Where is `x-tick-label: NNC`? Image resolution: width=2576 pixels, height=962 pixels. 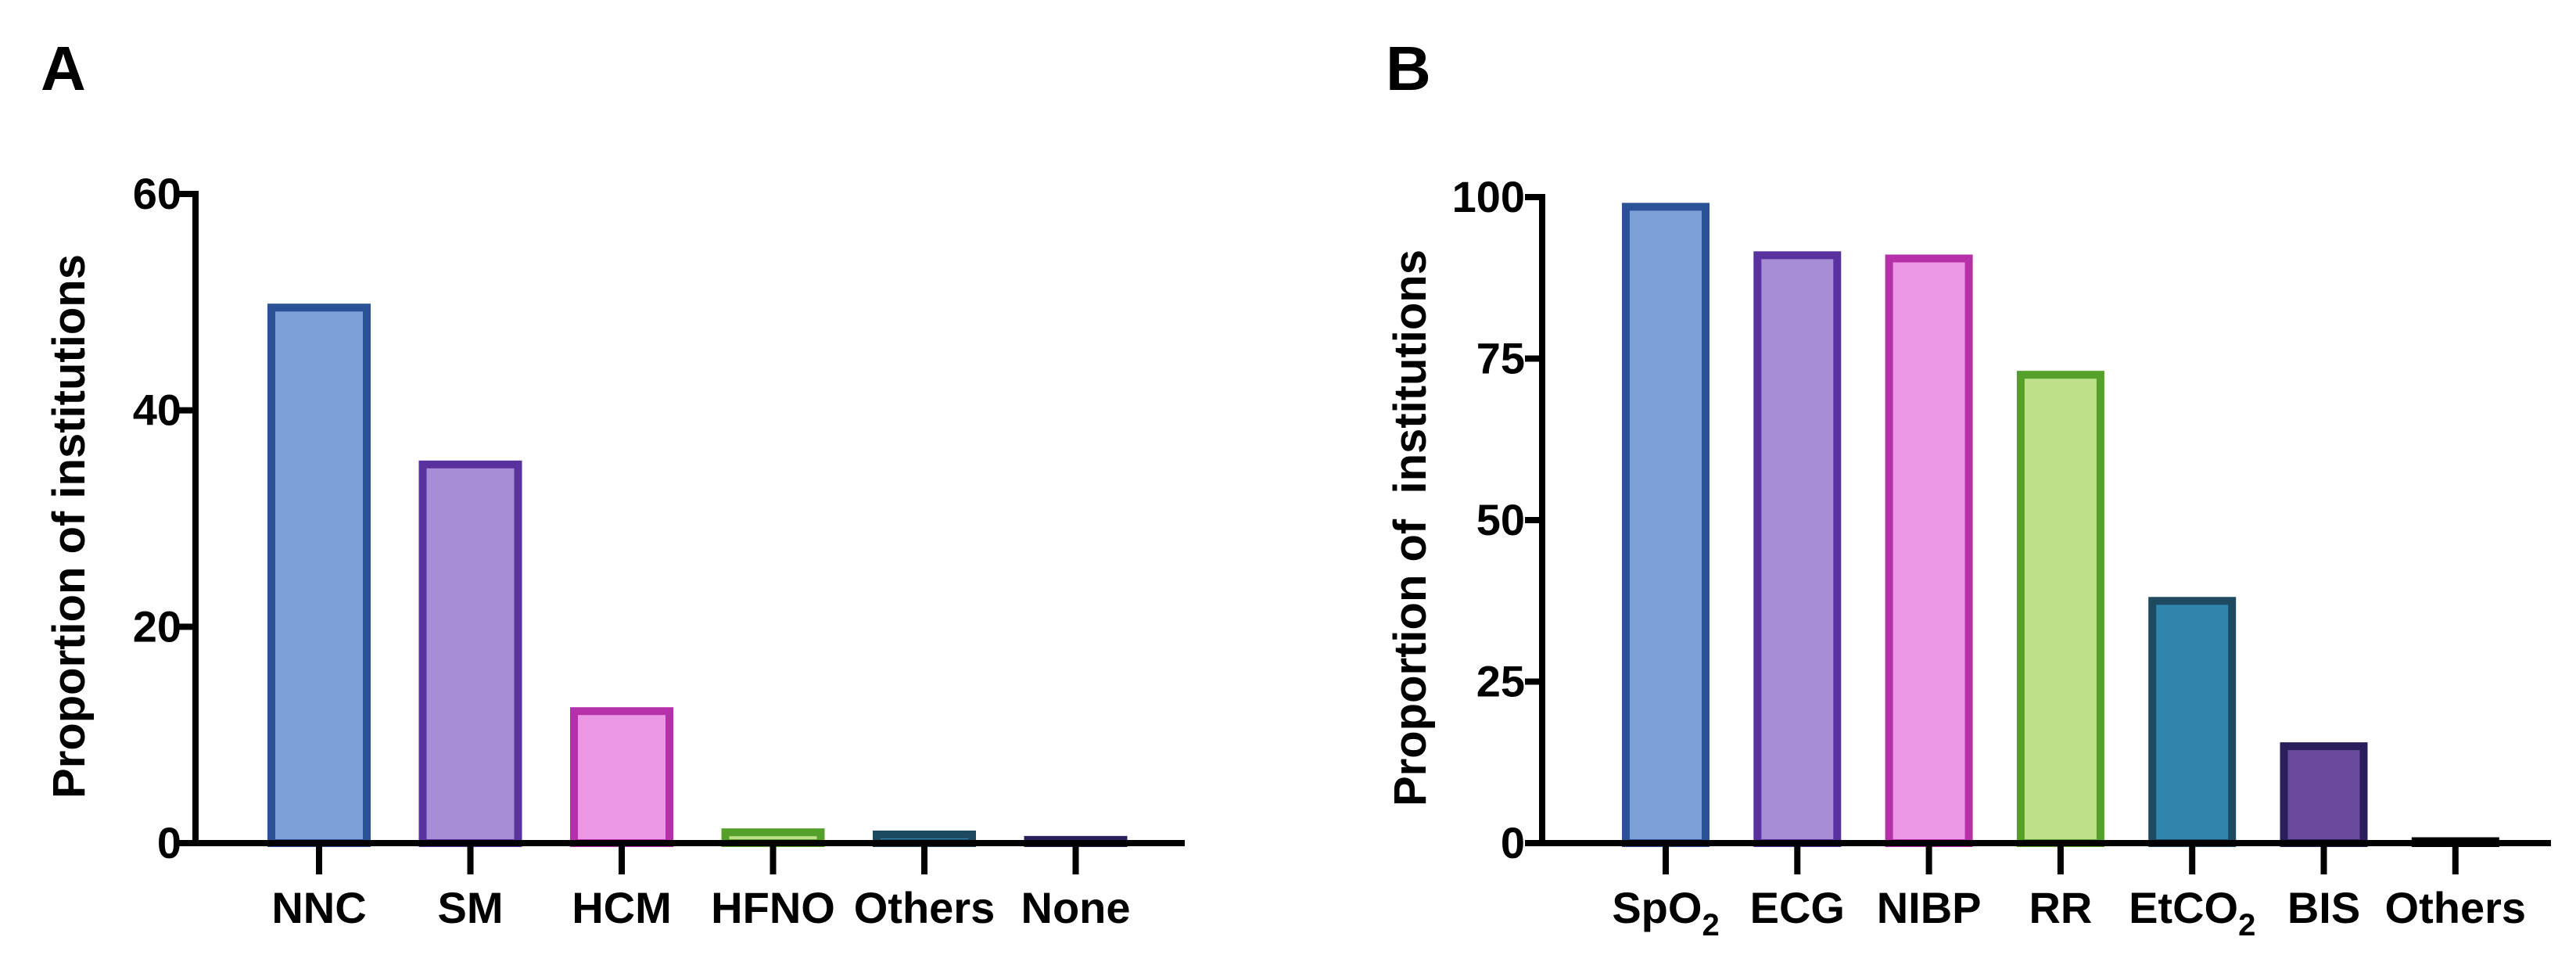 x-tick-label: NNC is located at coordinates (318, 907).